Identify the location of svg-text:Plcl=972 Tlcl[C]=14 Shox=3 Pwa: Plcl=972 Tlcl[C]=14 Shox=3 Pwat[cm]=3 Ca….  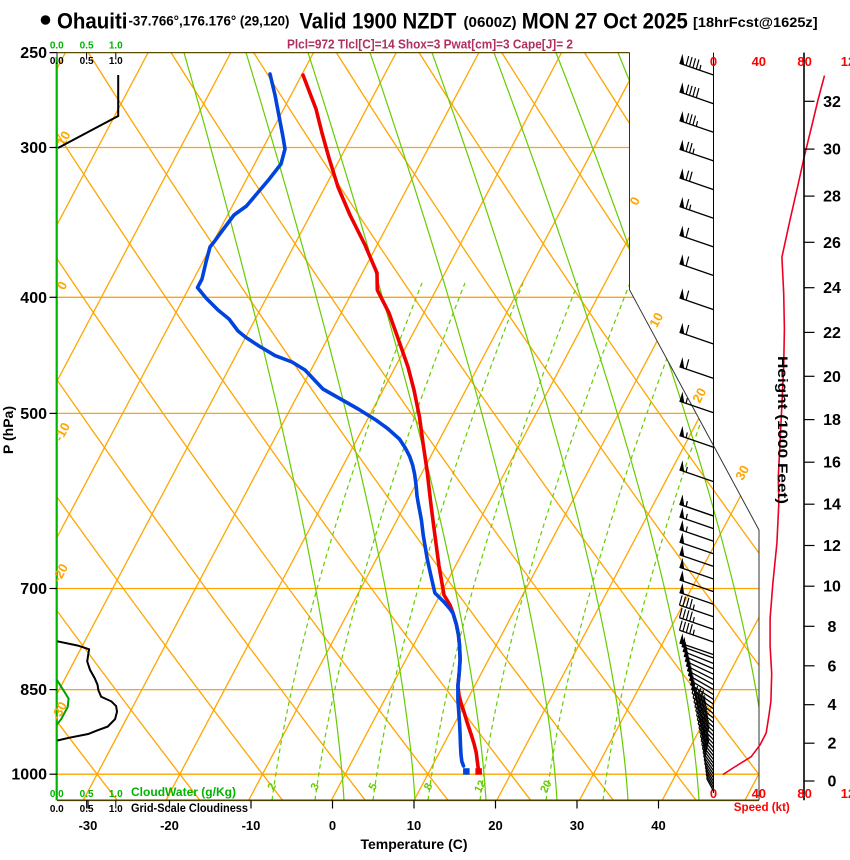
(430, 43).